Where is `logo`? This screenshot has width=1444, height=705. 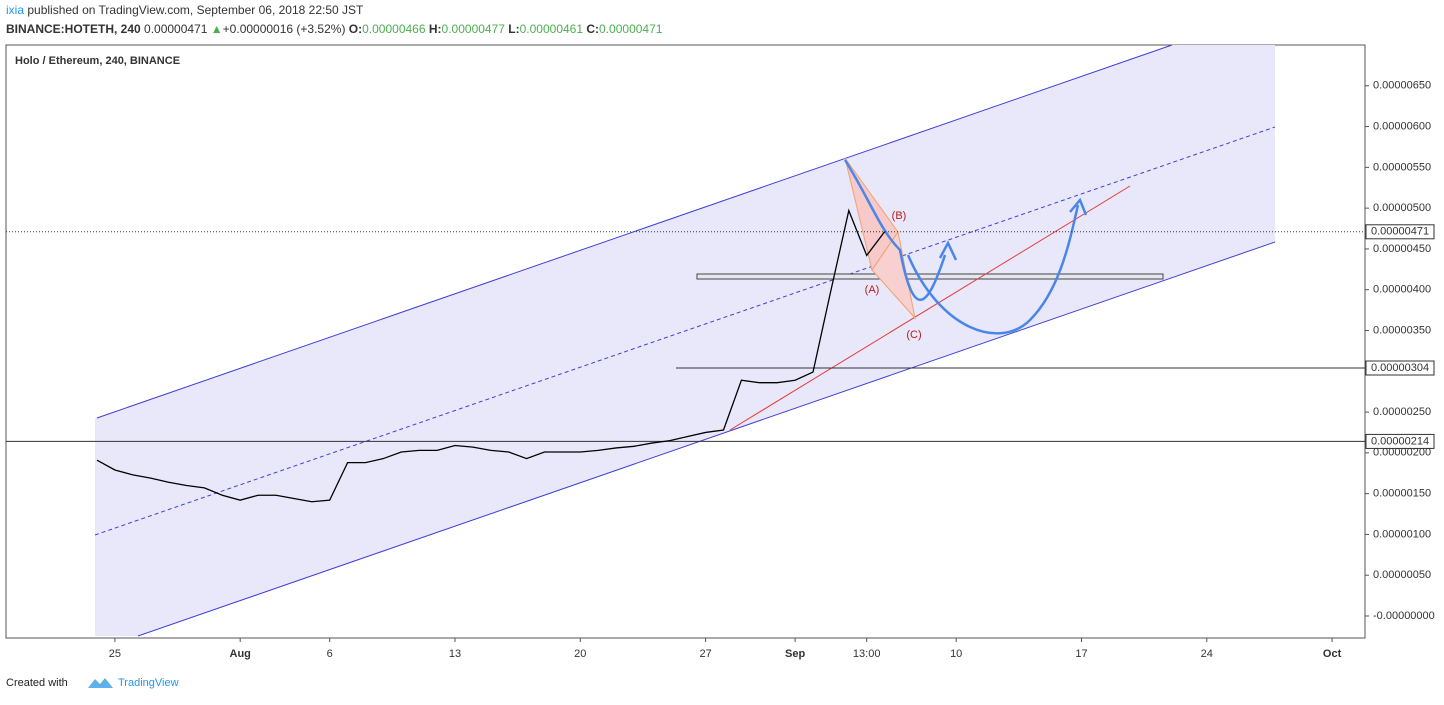
logo is located at coordinates (100, 683).